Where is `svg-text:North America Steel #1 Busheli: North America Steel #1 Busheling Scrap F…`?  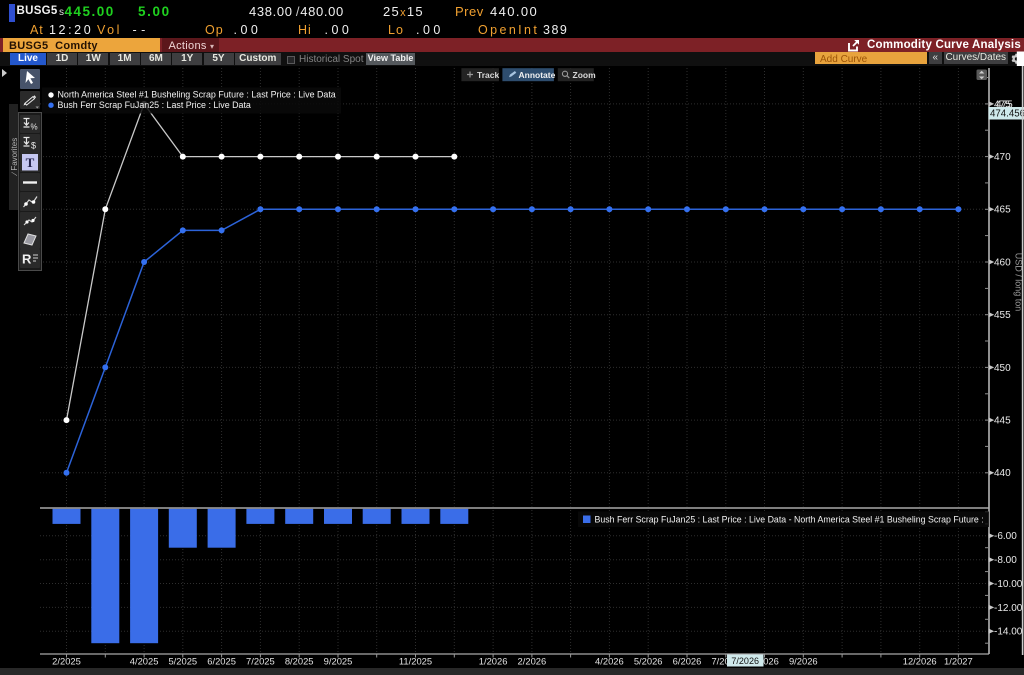 svg-text:North America Steel #1 Busheli: North America Steel #1 Busheling Scrap F… is located at coordinates (197, 95).